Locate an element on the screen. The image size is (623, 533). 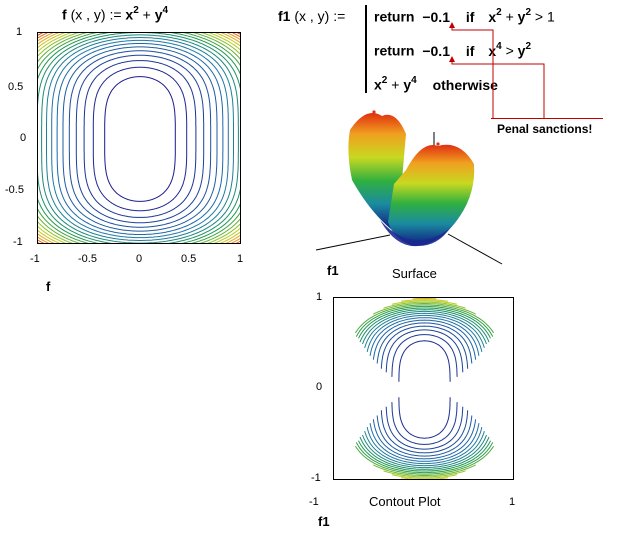
surface-plot is located at coordinates (410, 185).